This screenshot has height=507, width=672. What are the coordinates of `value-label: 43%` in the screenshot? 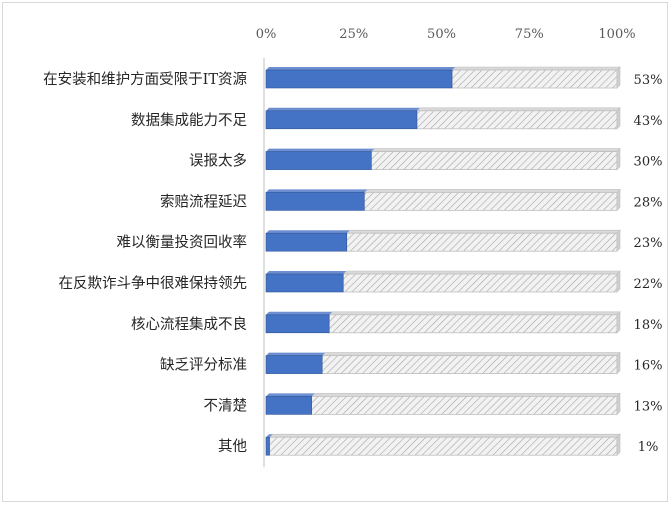 It's located at (648, 121).